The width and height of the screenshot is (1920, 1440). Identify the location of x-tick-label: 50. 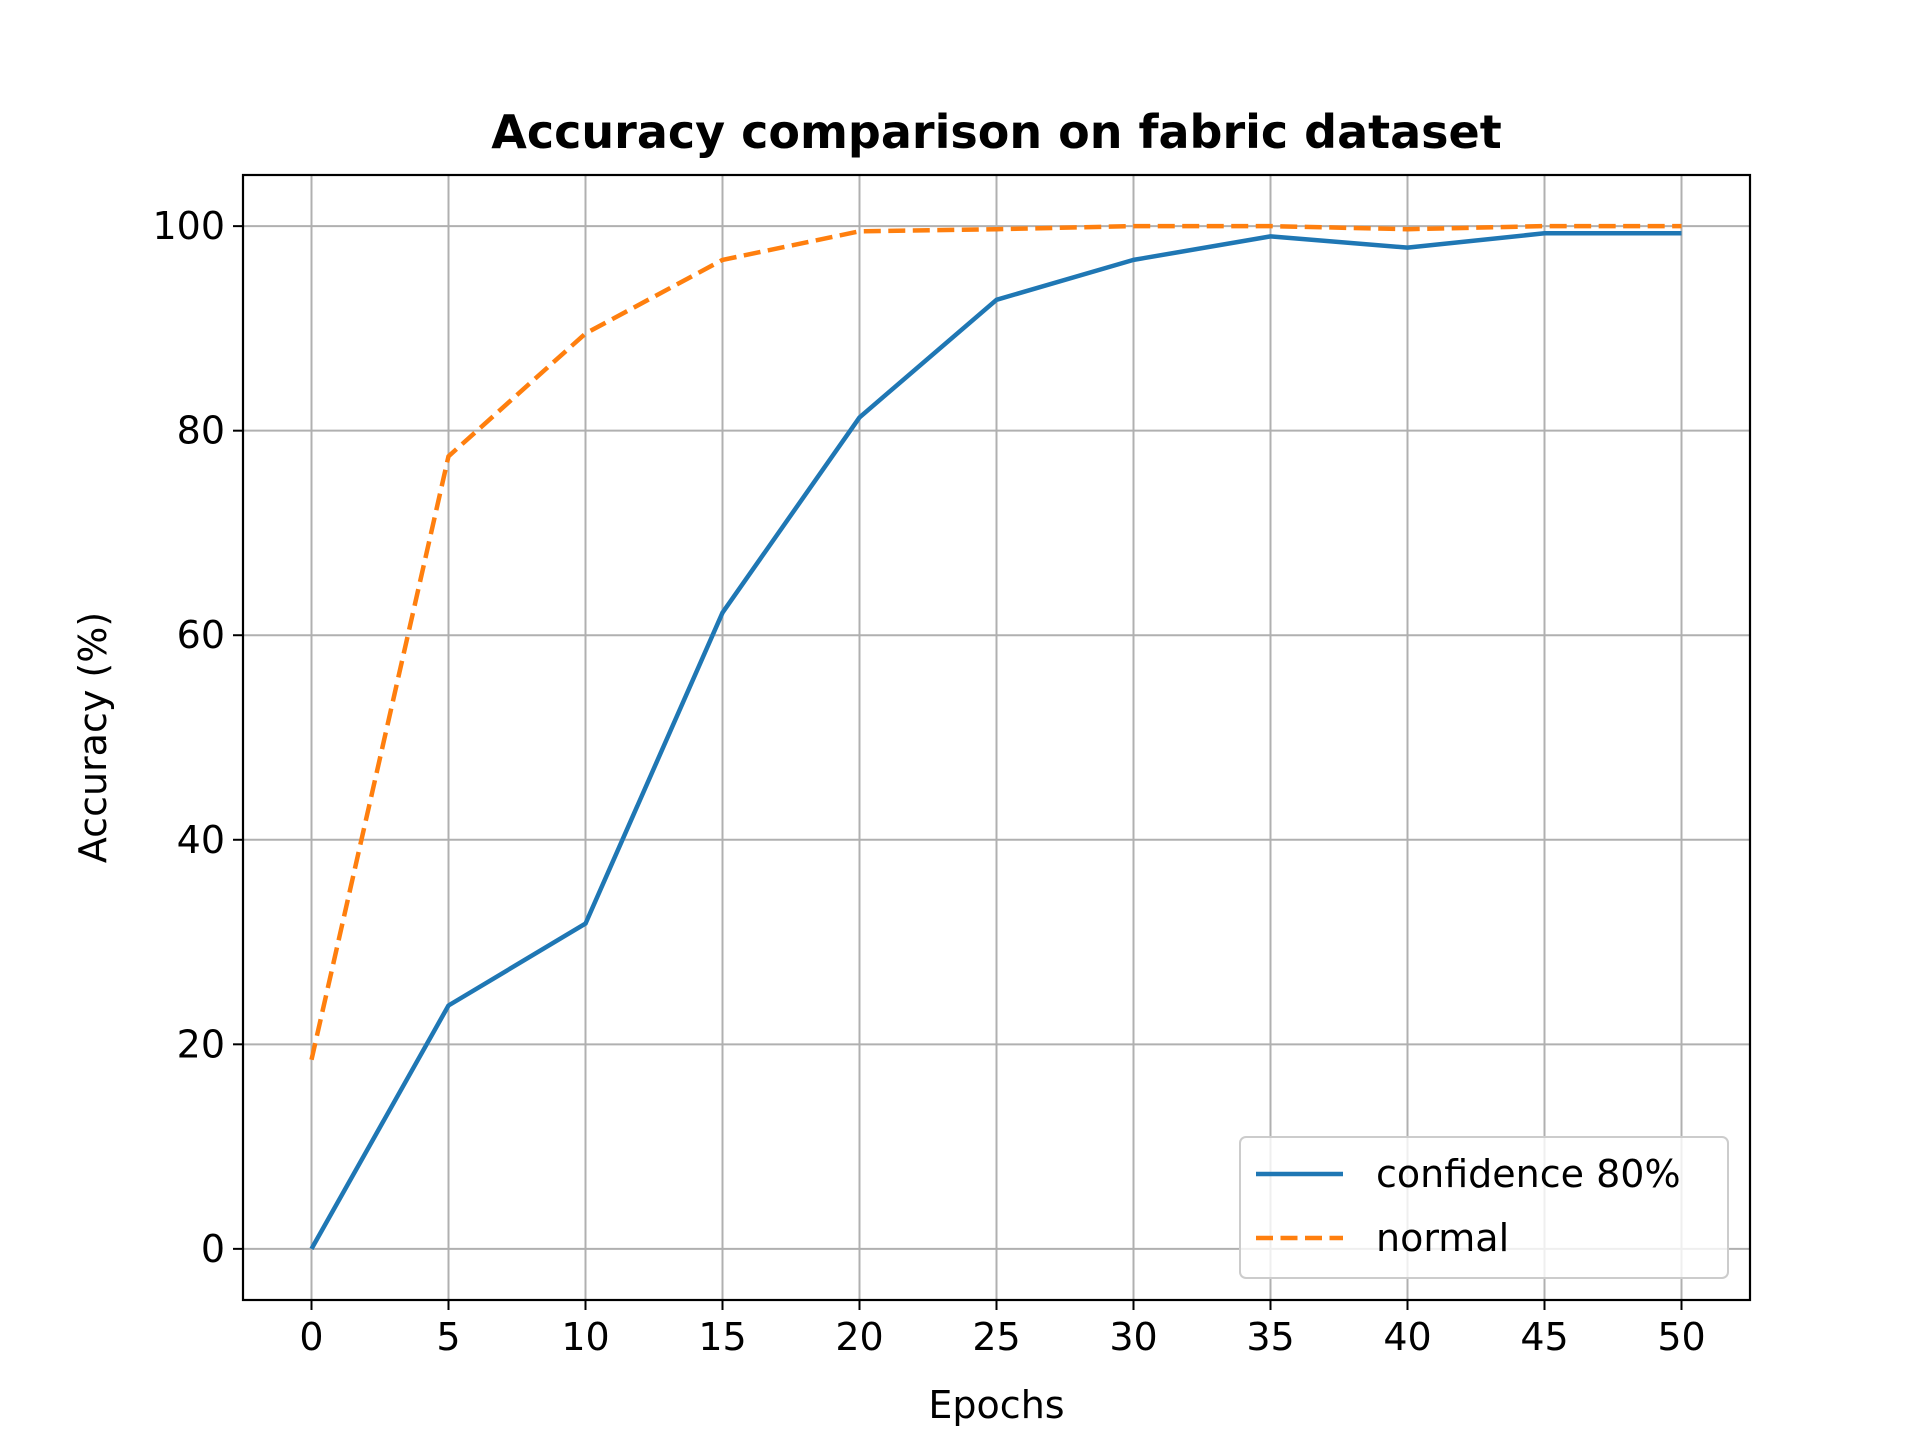
(1681, 1337).